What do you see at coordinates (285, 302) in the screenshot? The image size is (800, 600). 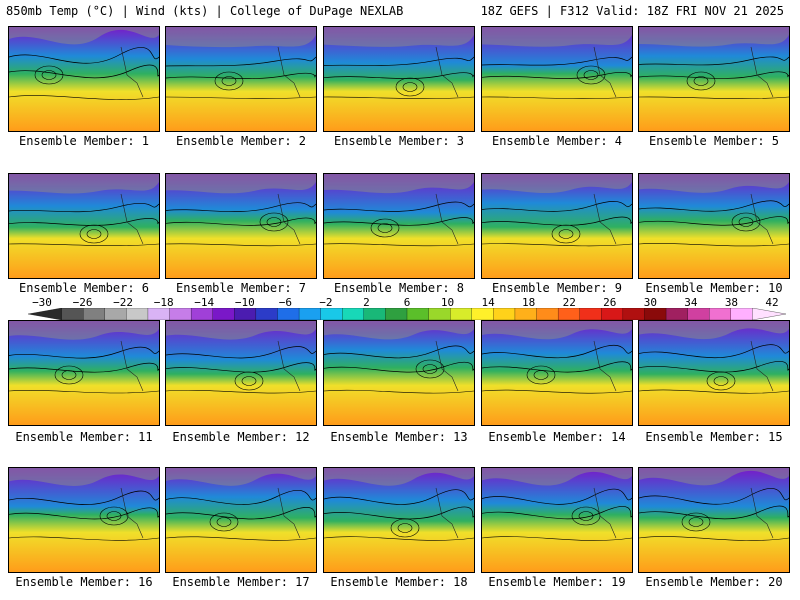 I see `colorbar-tick-label: −6` at bounding box center [285, 302].